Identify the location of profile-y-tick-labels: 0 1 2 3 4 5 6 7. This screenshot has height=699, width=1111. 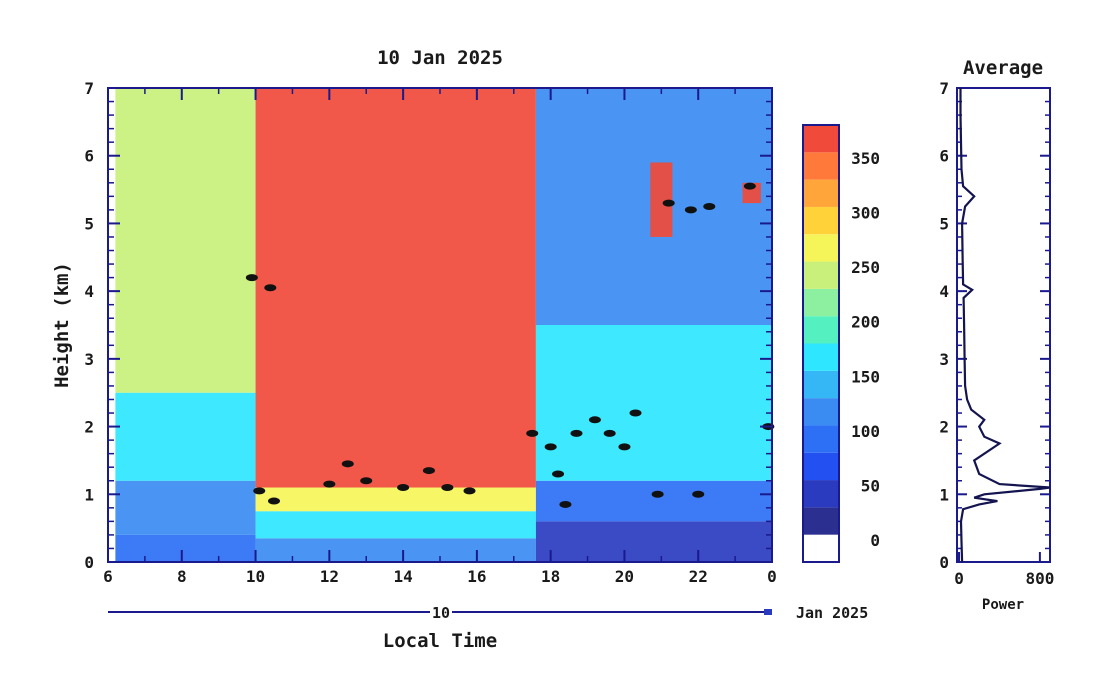
(944, 325).